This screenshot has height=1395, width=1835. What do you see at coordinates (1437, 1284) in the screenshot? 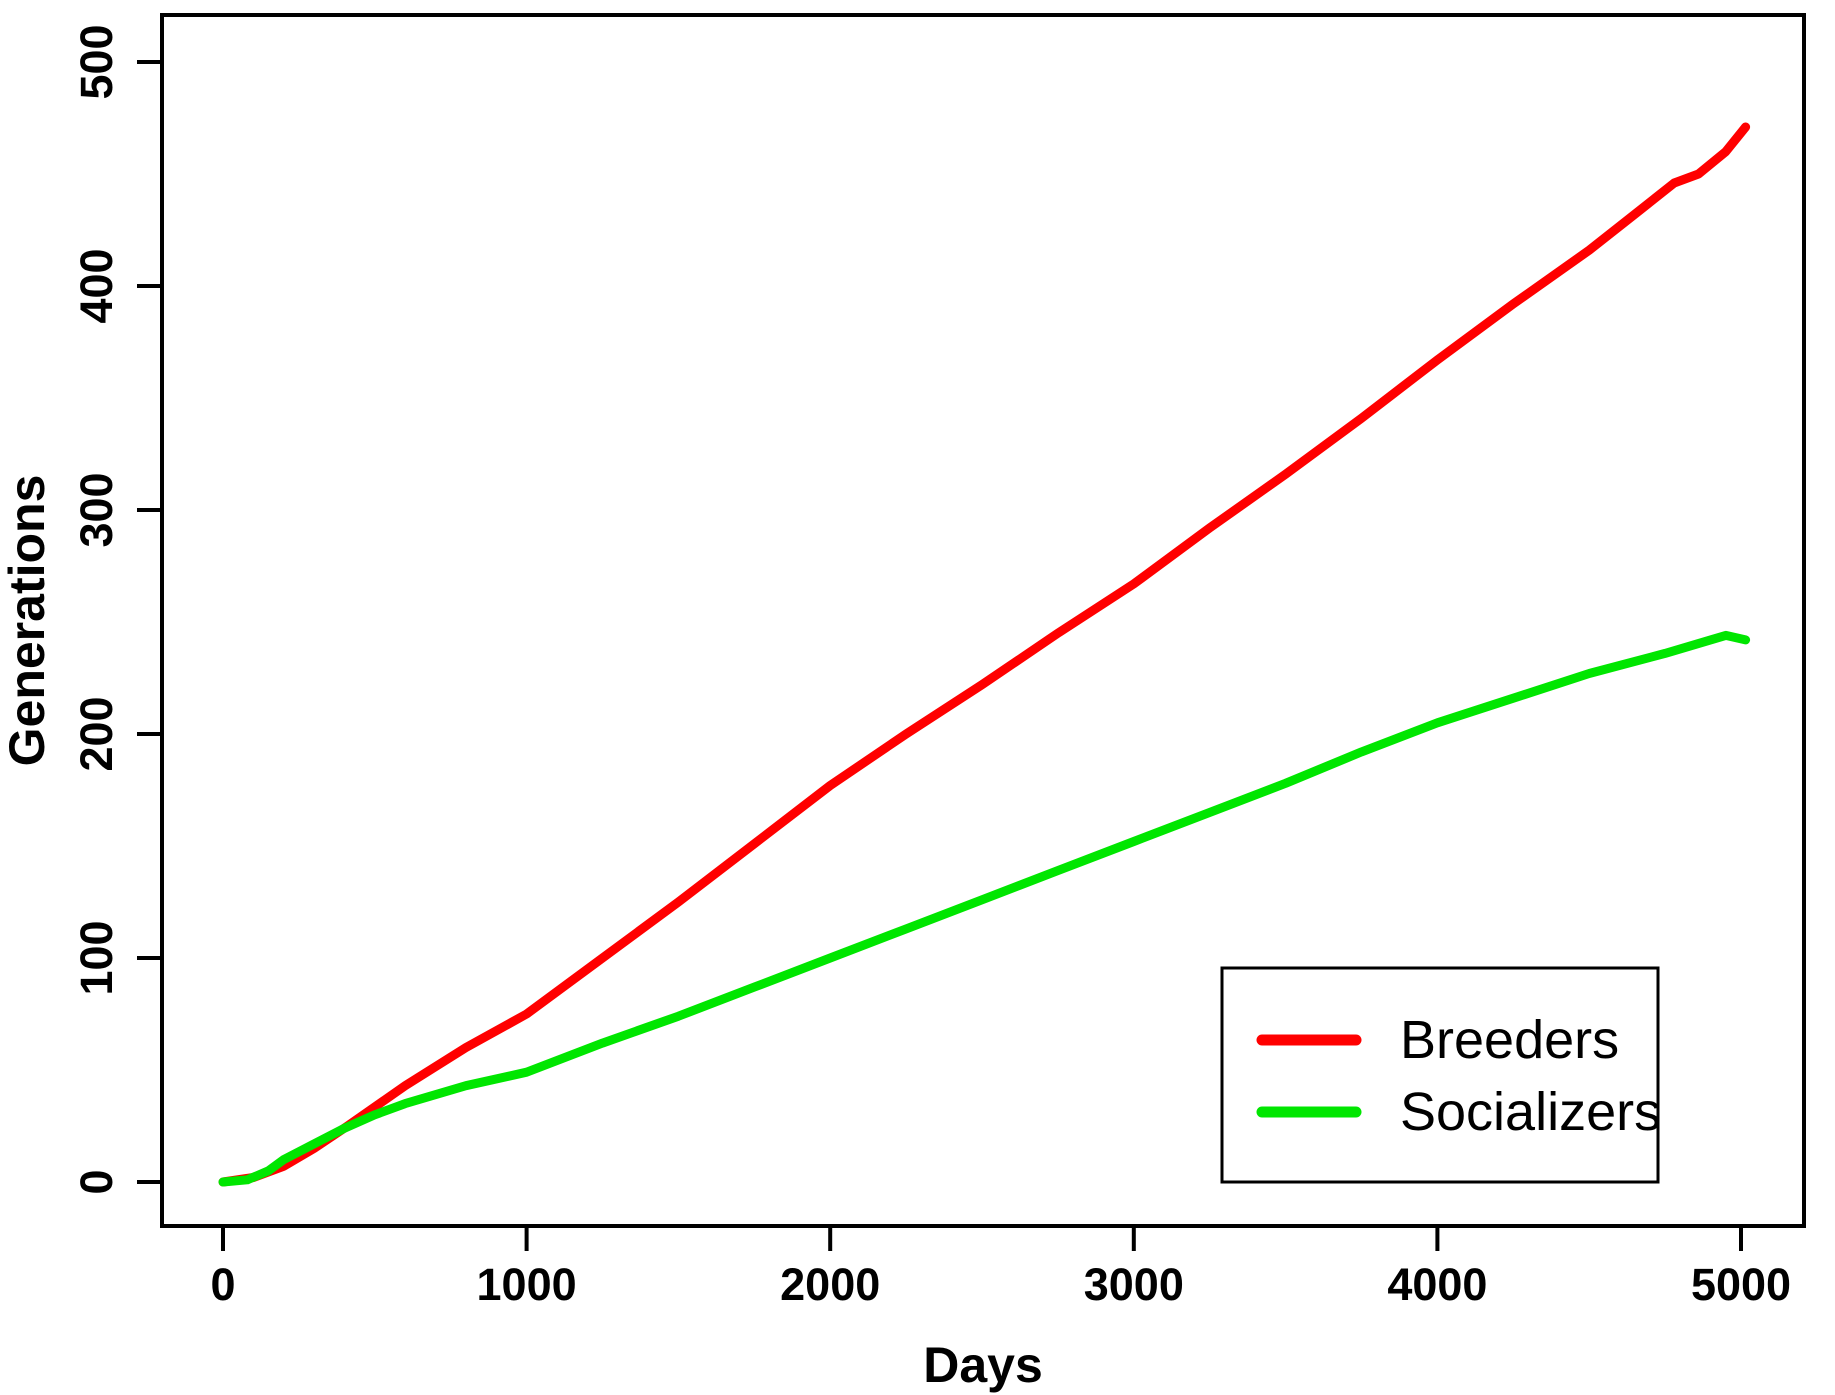
I see `x-tick-label: 4000` at bounding box center [1437, 1284].